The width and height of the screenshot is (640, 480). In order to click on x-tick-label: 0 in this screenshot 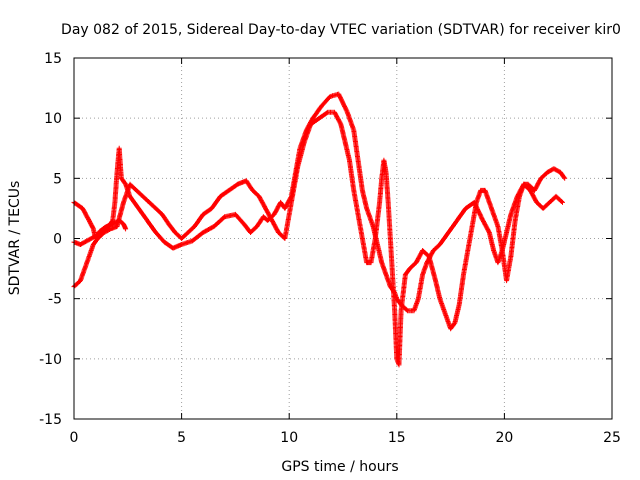, I will do `click(74, 438)`.